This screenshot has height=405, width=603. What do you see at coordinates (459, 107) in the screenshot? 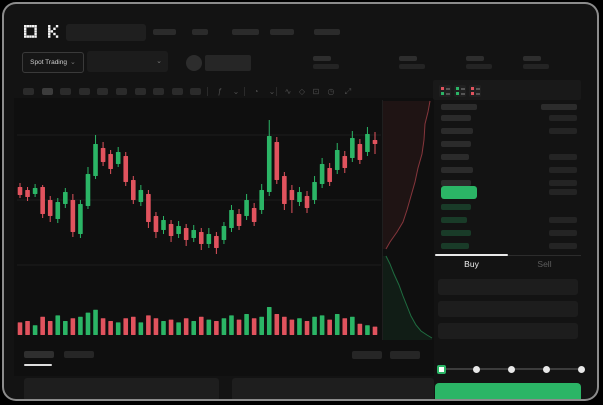
I see `ob-col-header-price` at bounding box center [459, 107].